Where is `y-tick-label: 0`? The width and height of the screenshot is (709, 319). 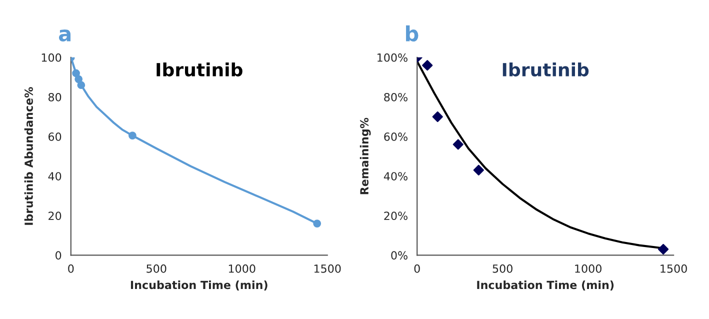
y-tick-label: 0 is located at coordinates (59, 255).